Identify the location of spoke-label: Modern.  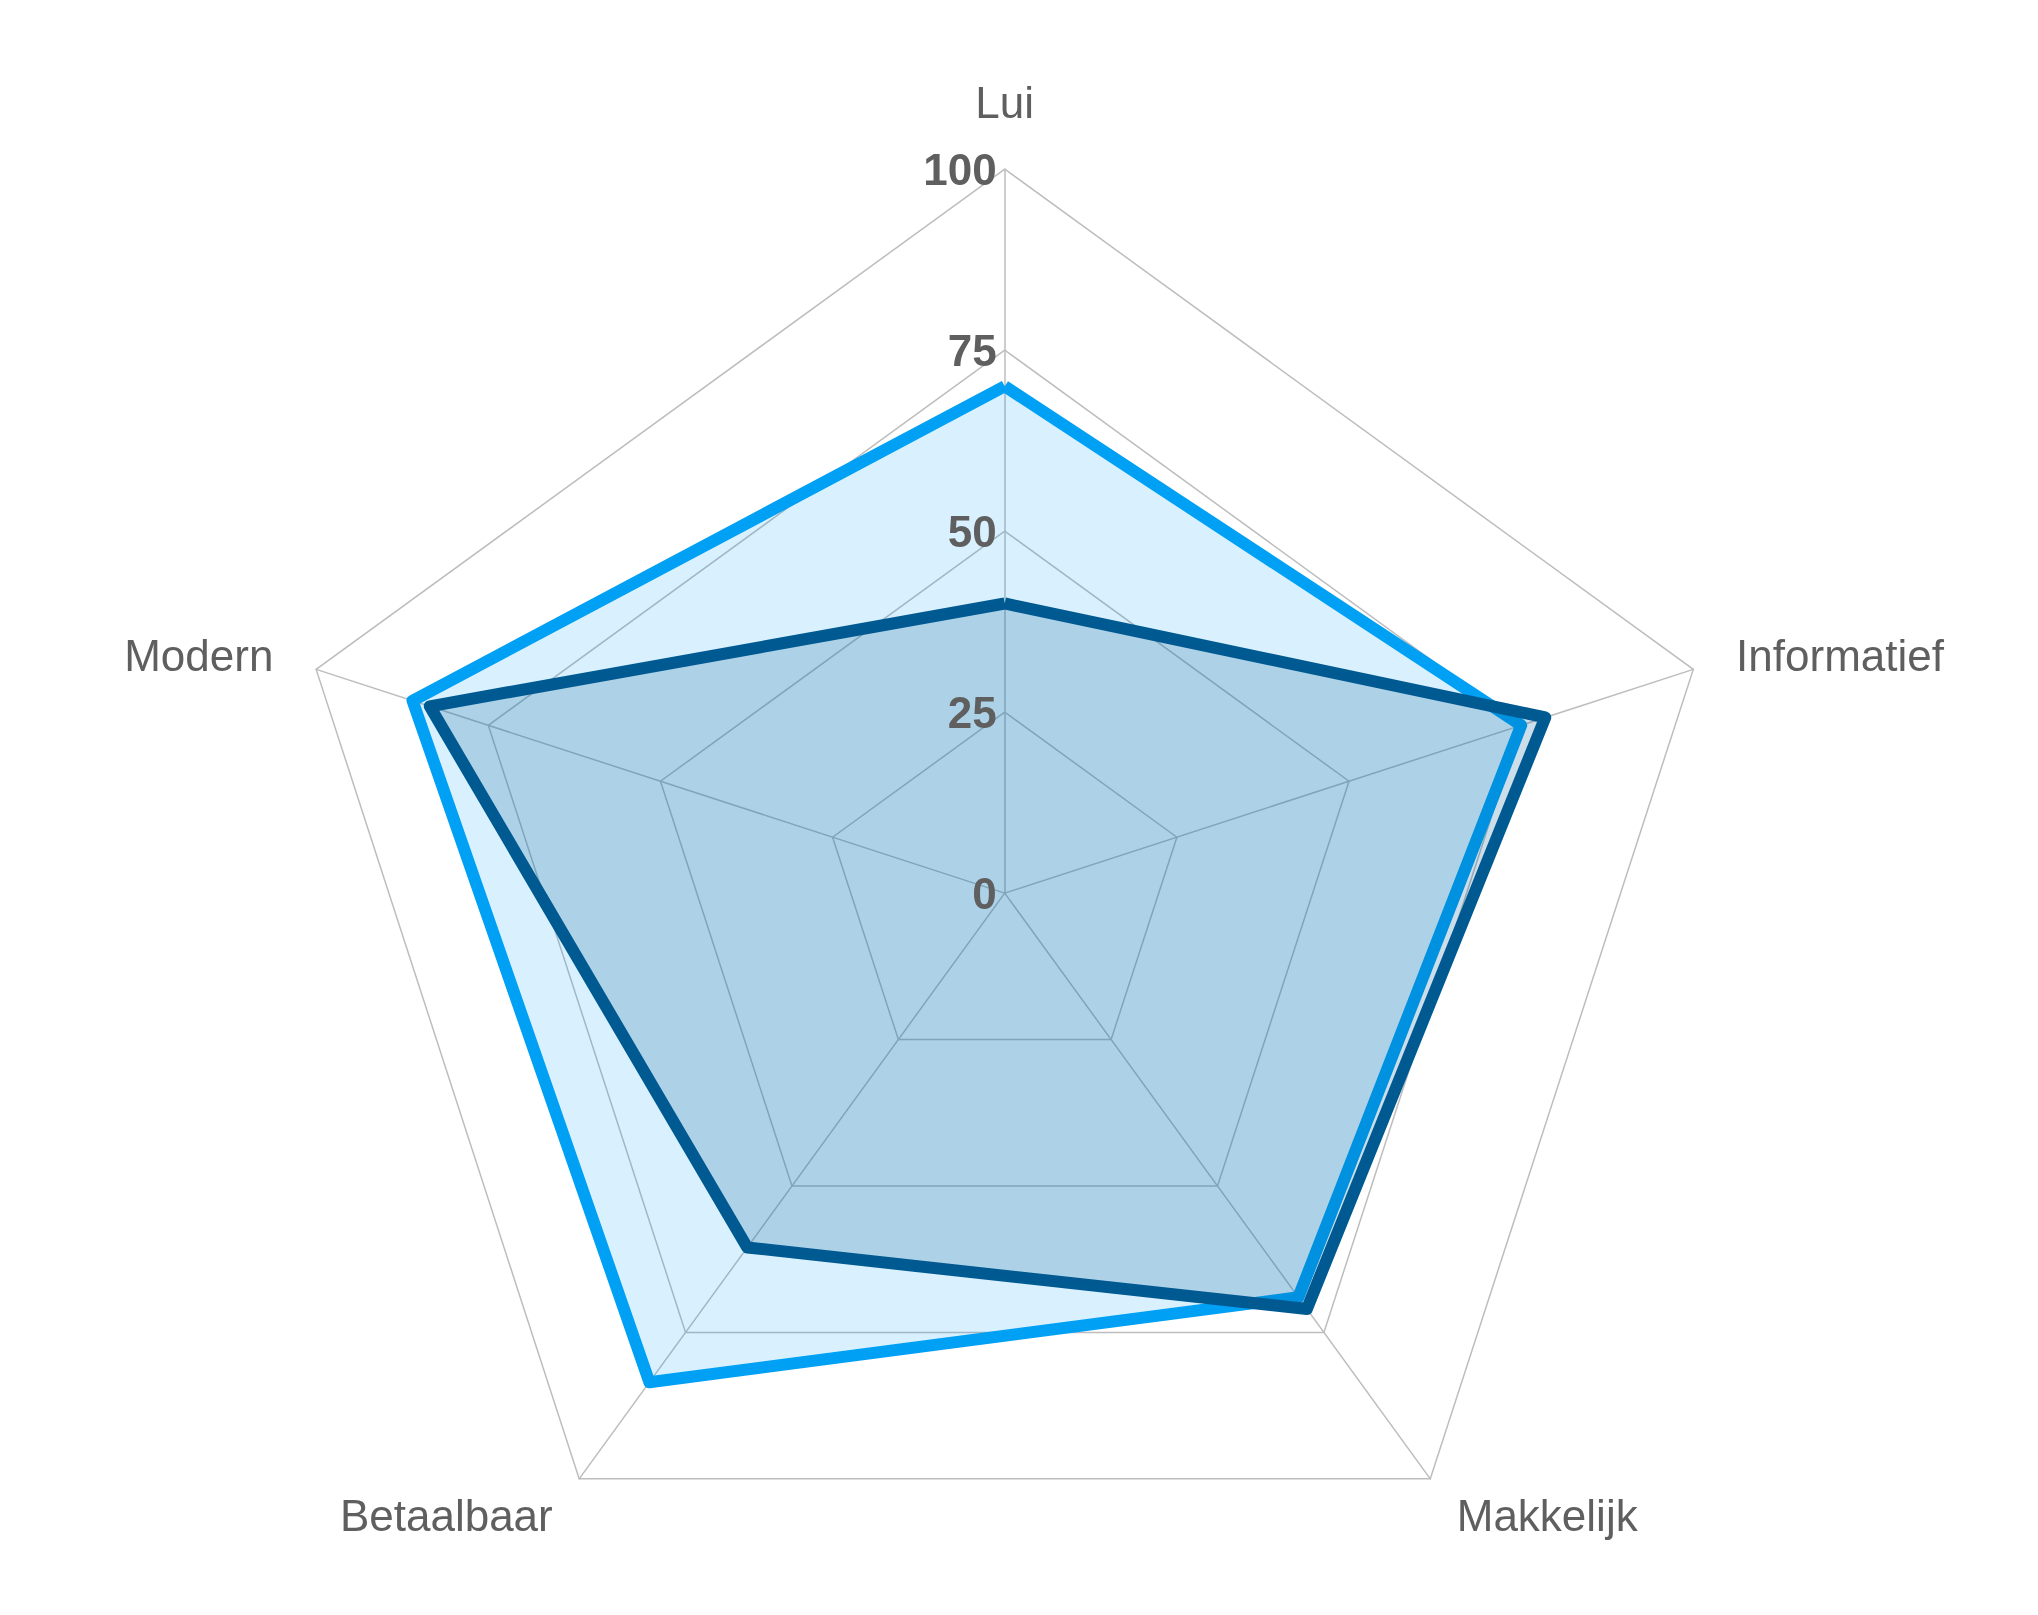
(199, 655).